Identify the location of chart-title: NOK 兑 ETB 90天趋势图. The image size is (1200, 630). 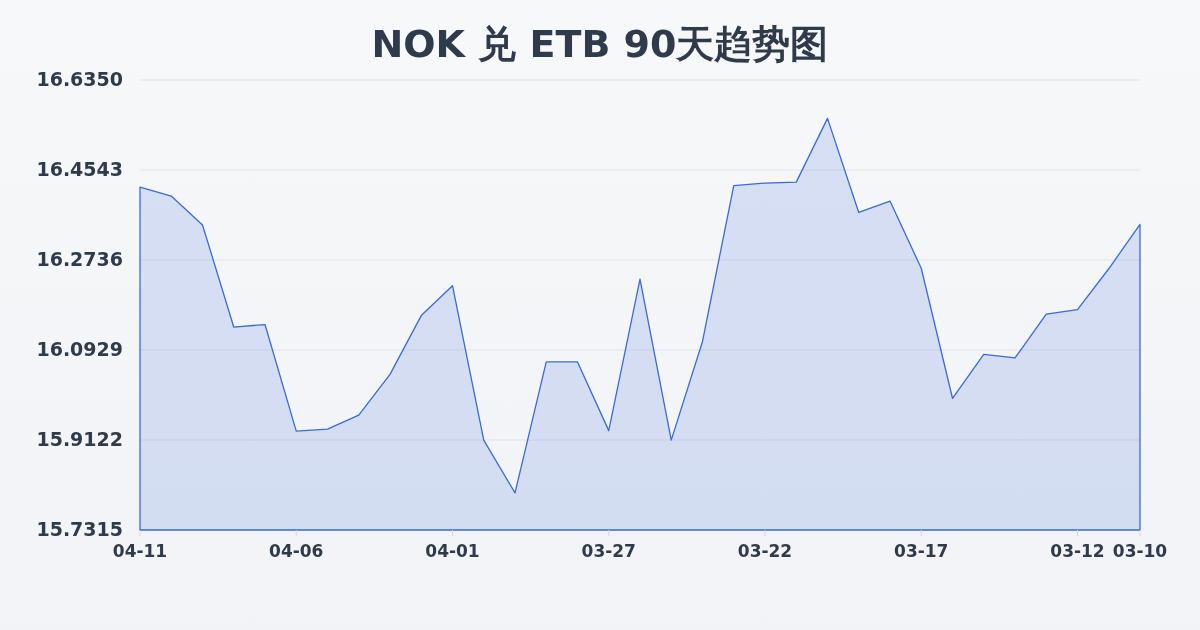
(600, 43).